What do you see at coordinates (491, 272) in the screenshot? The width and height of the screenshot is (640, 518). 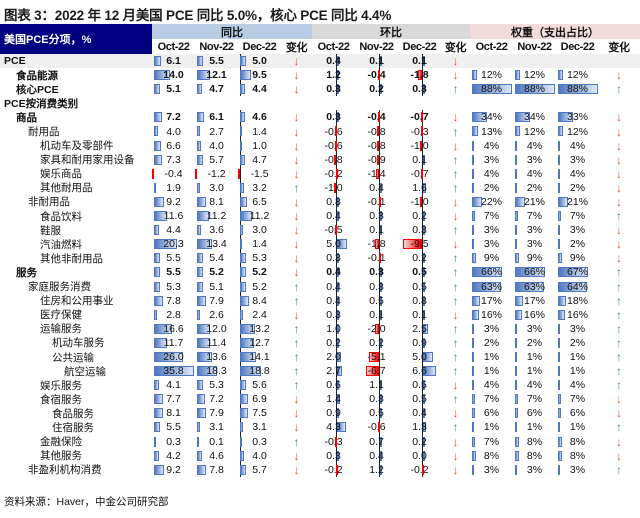 I see `weight-value: 66%` at bounding box center [491, 272].